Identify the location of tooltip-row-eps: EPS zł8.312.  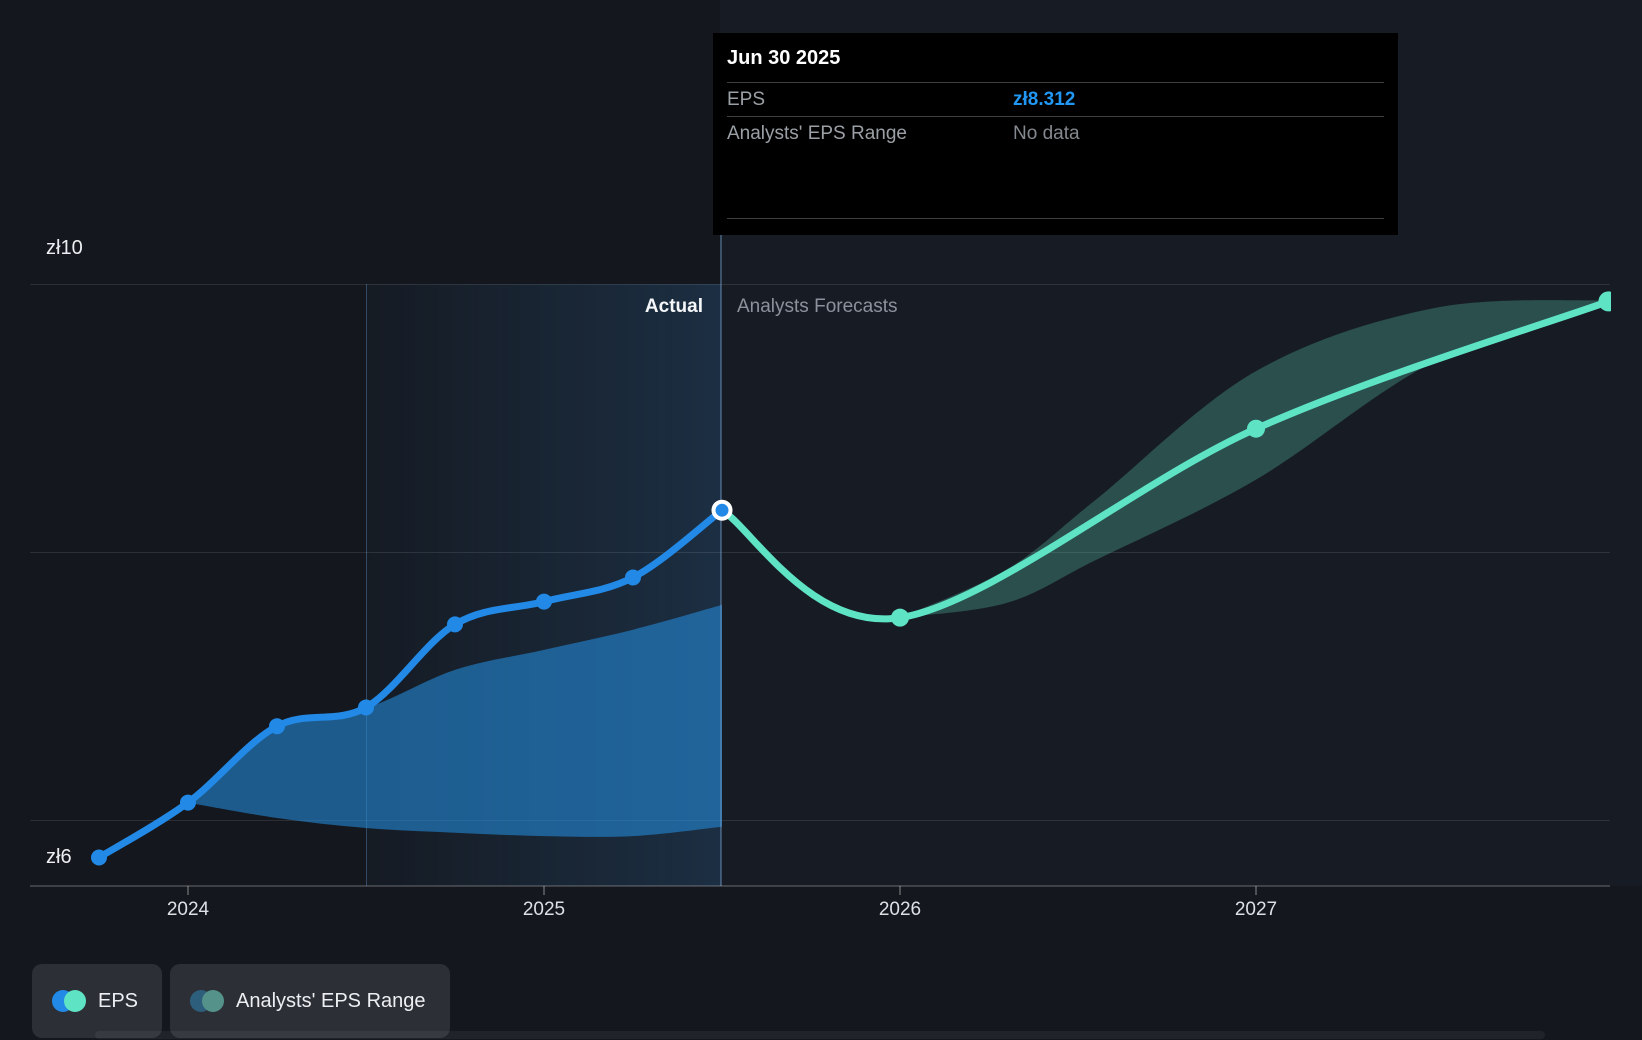
(1055, 100).